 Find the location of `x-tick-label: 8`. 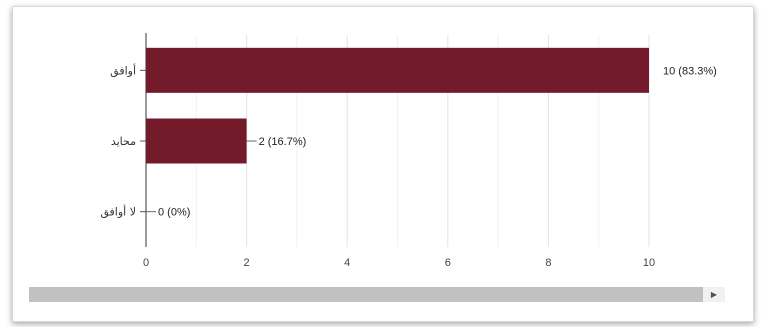

x-tick-label: 8 is located at coordinates (548, 263).